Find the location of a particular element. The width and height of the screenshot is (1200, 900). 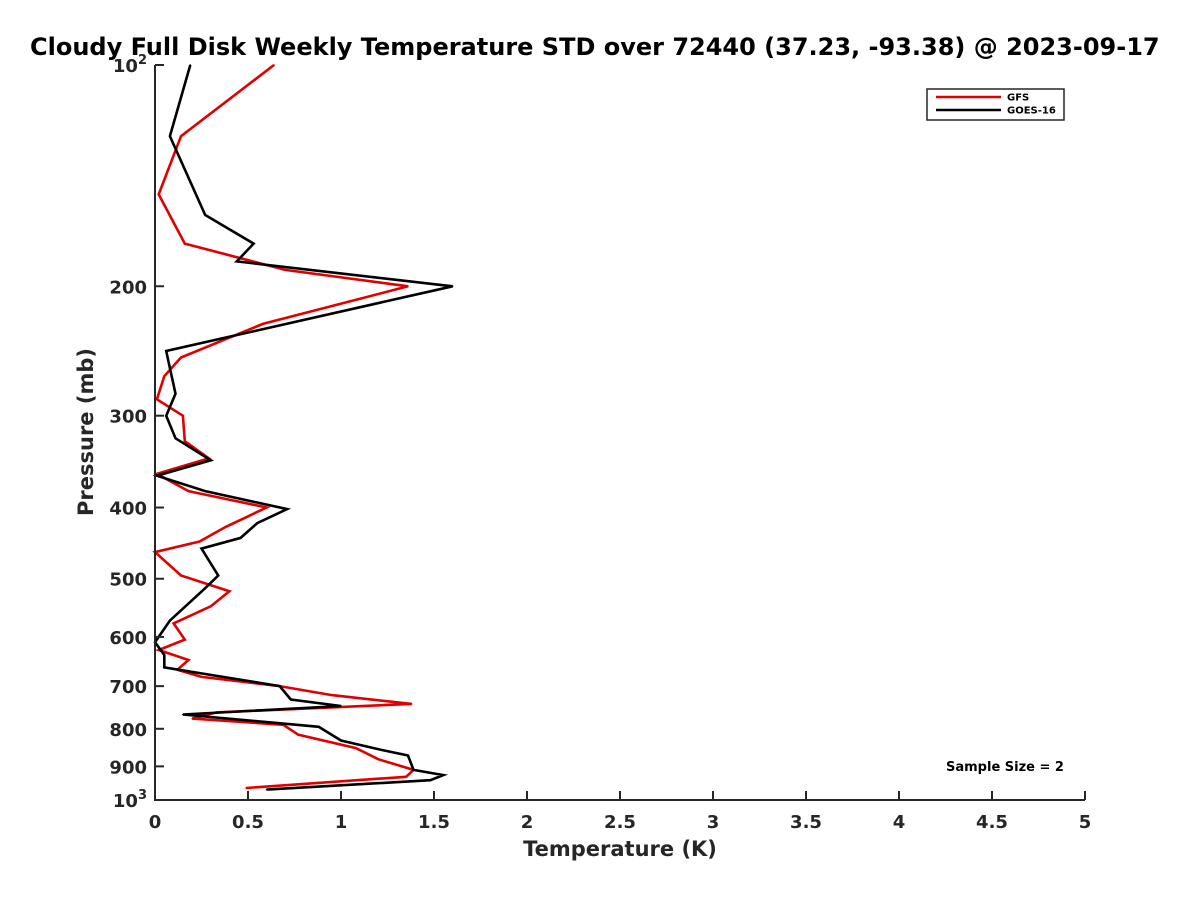

sample-size-note: Sample Size = 2 is located at coordinates (1005, 767).